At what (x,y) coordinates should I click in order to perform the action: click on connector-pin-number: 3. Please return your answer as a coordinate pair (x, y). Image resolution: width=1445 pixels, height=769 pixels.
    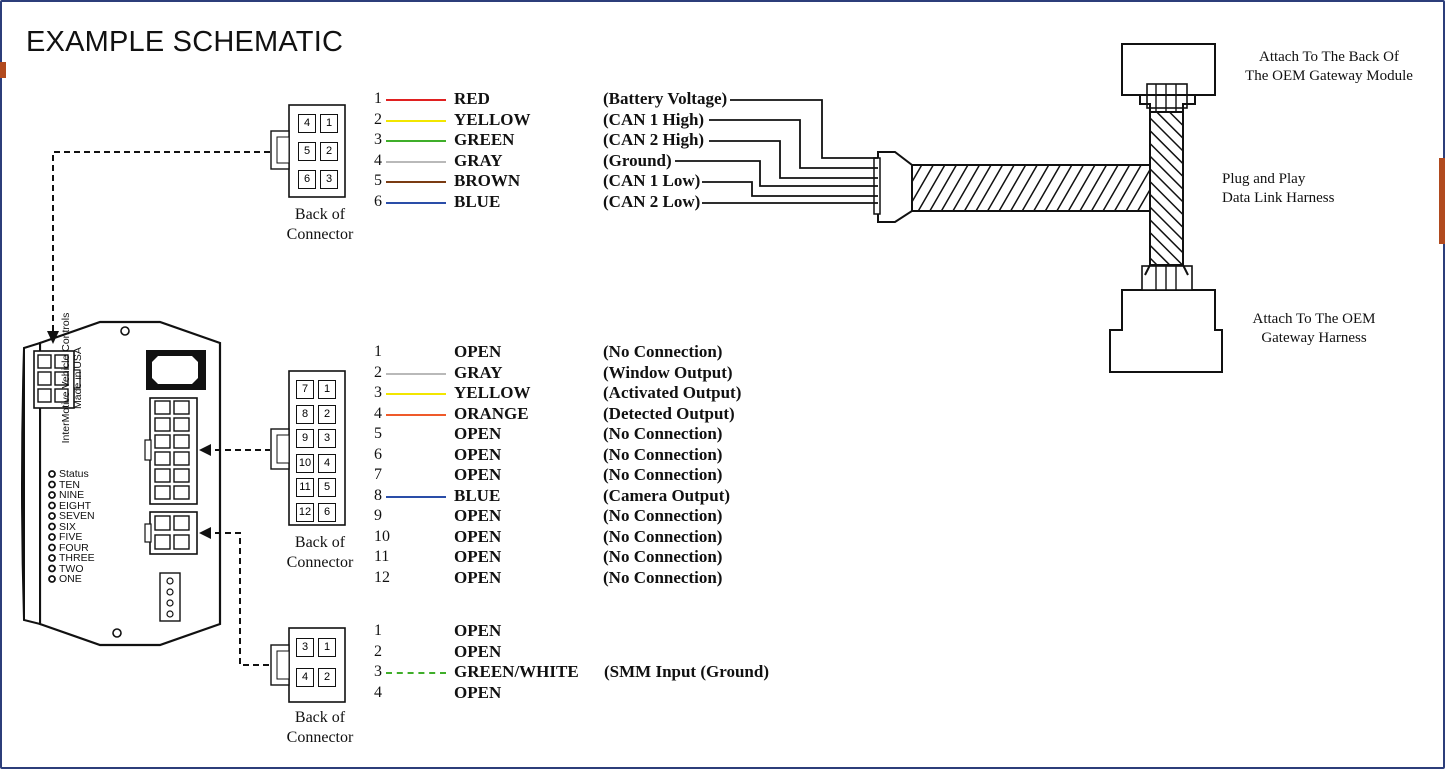
    Looking at the image, I should click on (327, 438).